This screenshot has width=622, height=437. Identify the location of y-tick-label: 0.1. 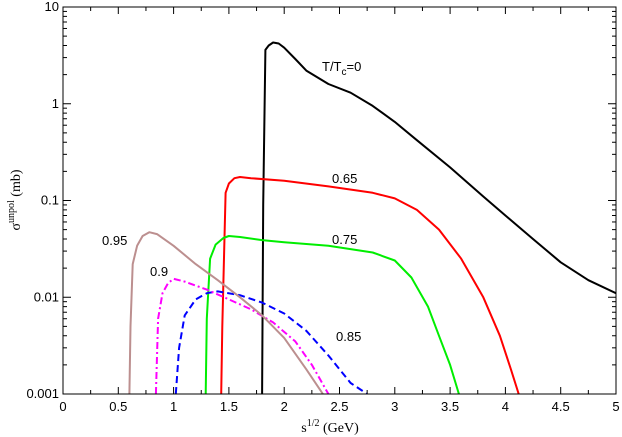
(50, 200).